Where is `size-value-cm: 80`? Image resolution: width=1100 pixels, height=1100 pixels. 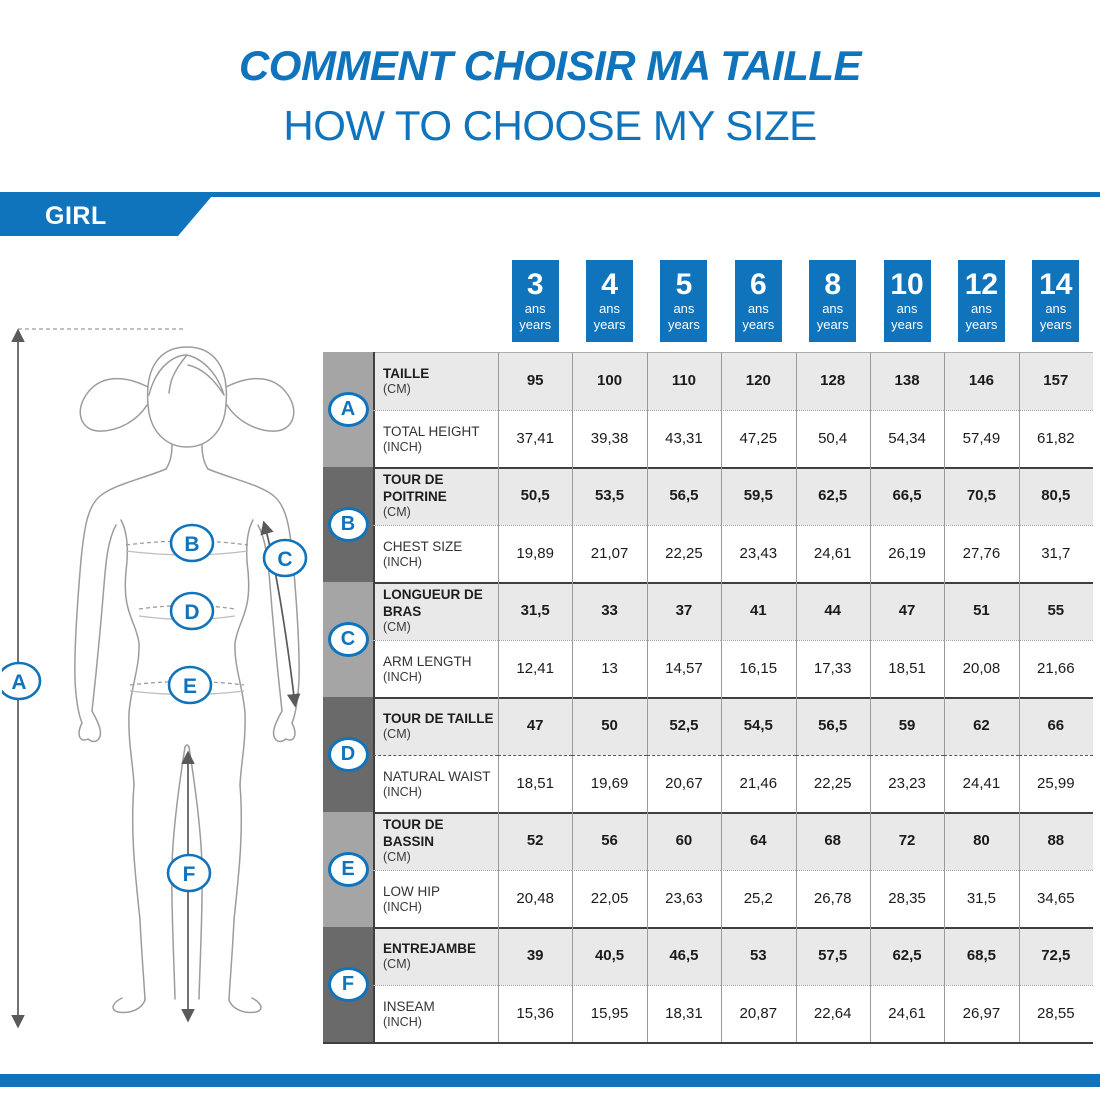 size-value-cm: 80 is located at coordinates (981, 841).